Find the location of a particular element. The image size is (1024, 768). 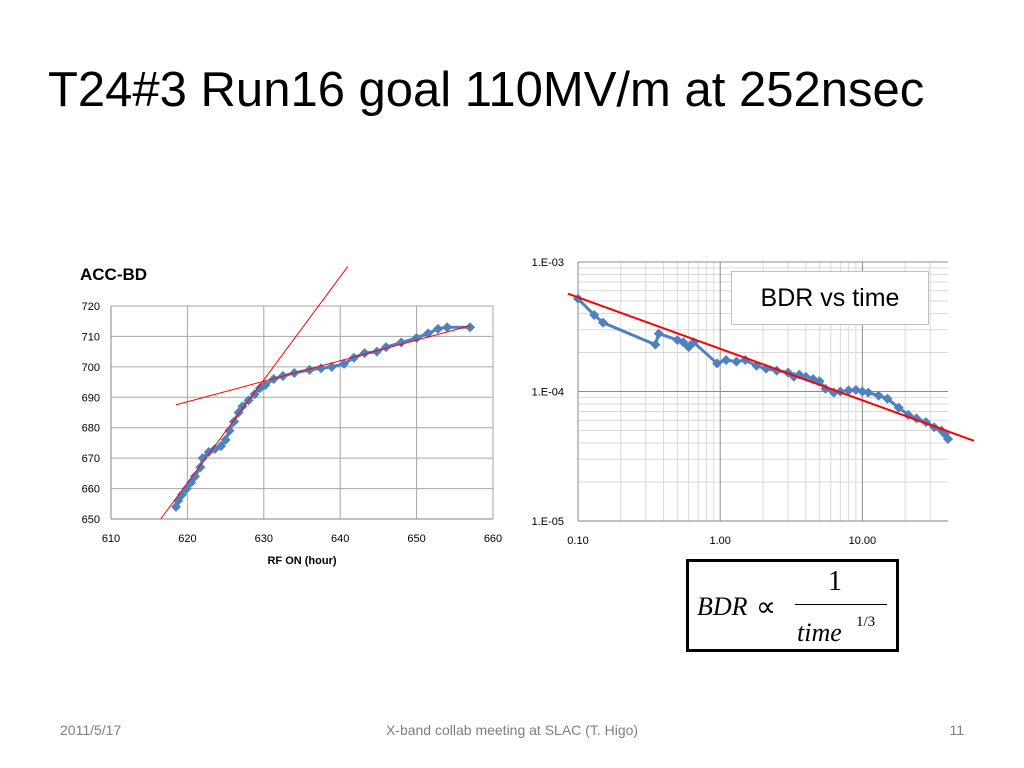

series-line is located at coordinates (322, 416).